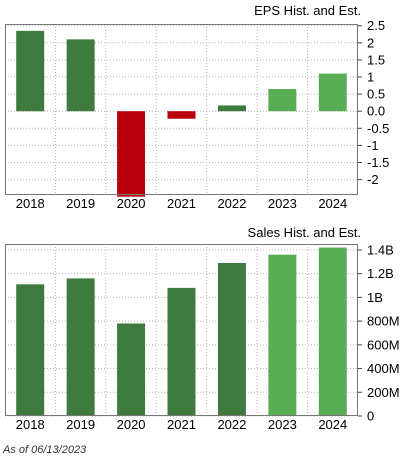  I want to click on y-tick-label: 1.2B, so click(380, 273).